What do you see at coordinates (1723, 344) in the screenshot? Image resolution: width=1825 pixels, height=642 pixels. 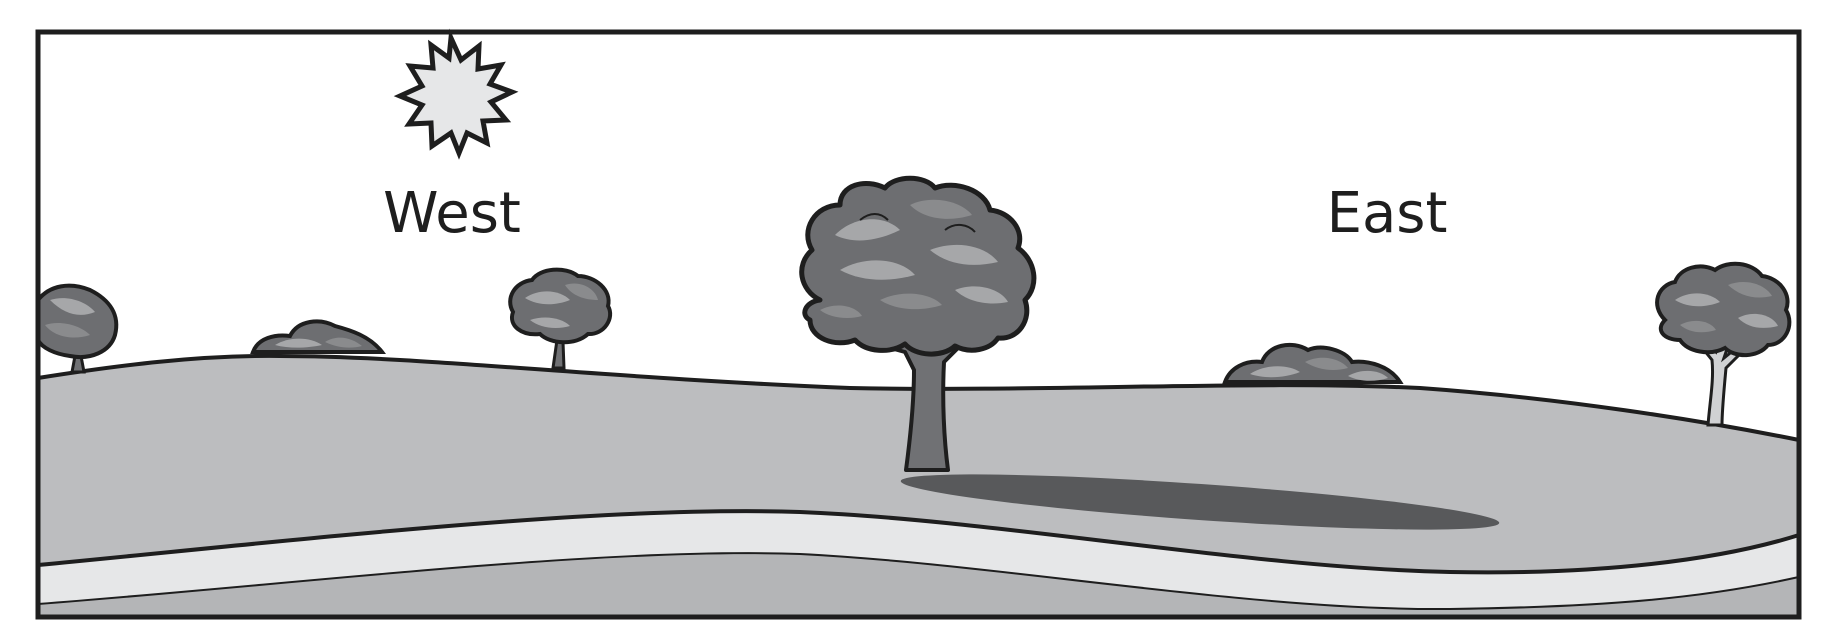 I see `tree-right-edge` at bounding box center [1723, 344].